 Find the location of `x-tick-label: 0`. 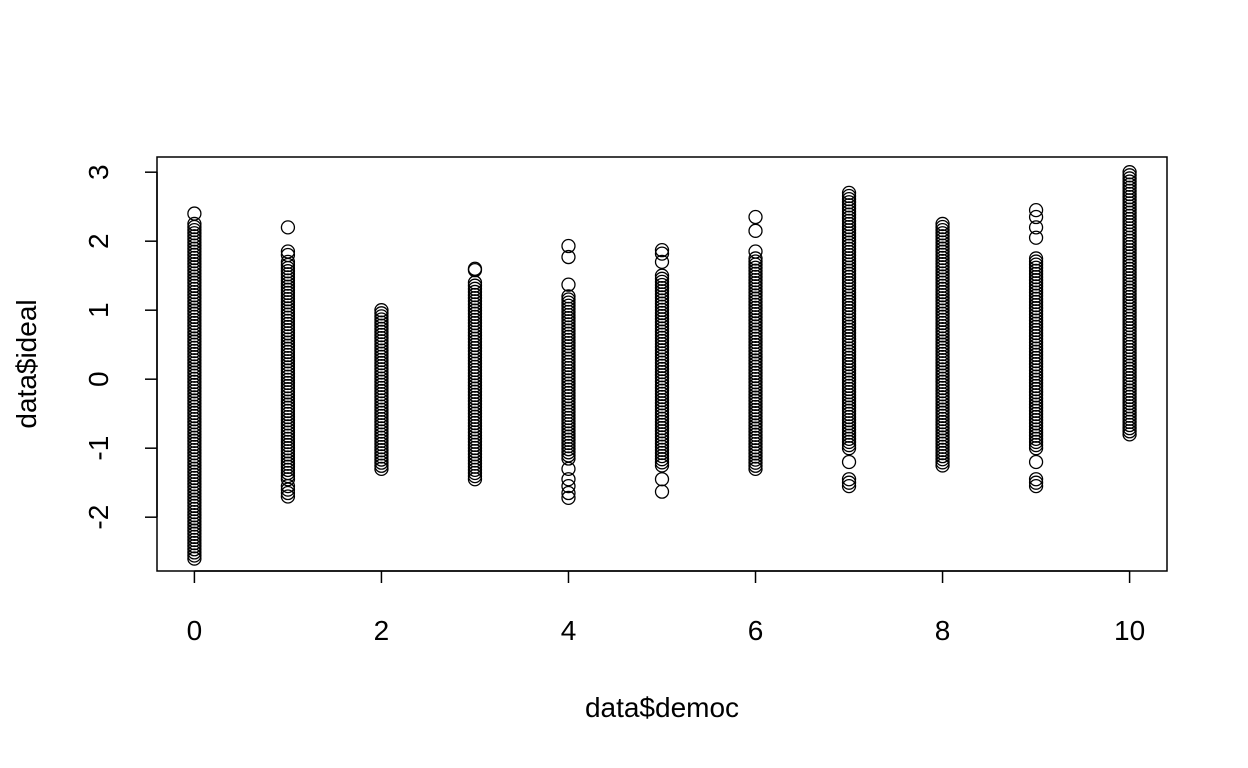

x-tick-label: 0 is located at coordinates (195, 630).